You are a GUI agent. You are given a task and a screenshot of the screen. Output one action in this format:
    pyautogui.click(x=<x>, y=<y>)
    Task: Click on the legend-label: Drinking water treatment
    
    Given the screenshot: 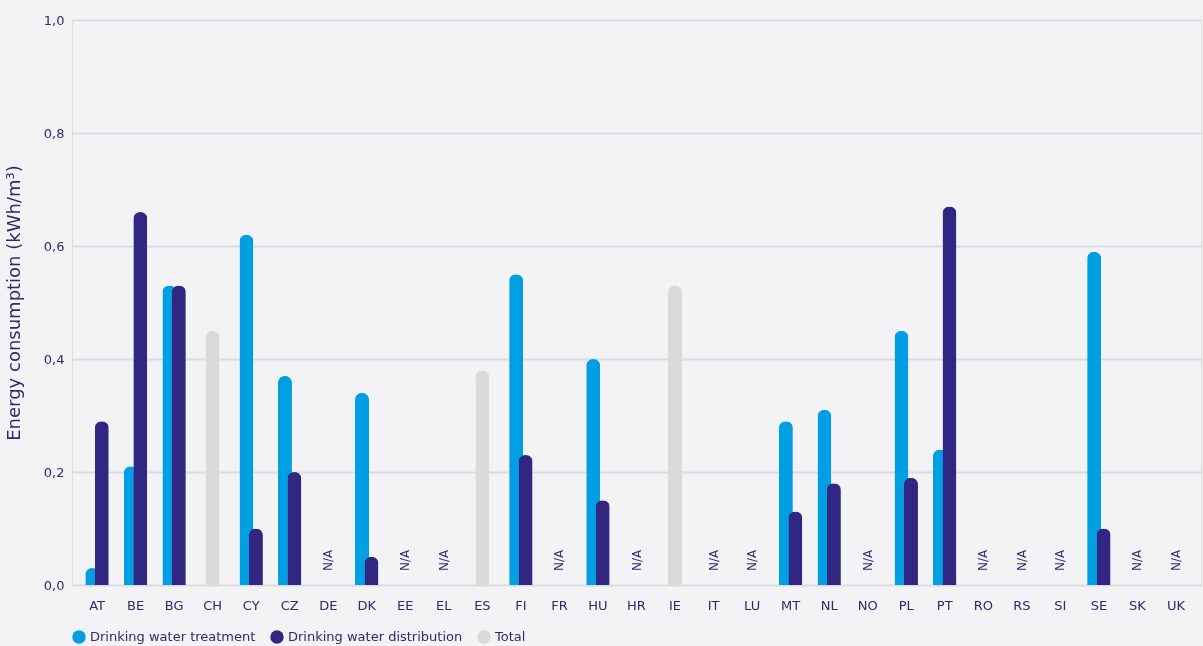 What is the action you would take?
    pyautogui.click(x=173, y=636)
    